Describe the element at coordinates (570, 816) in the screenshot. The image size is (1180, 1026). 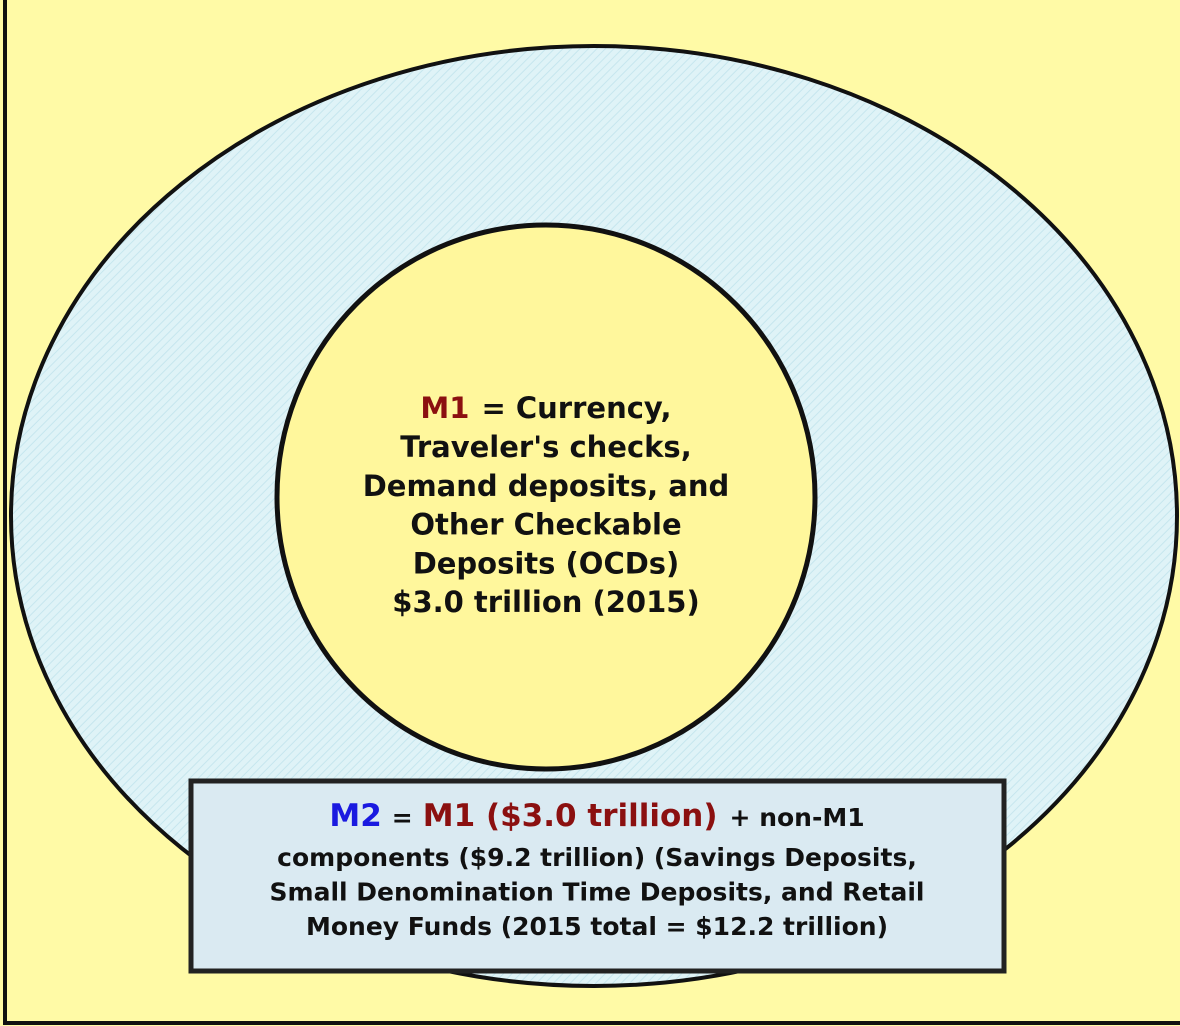
I see `m2-m1-part: M1 ($3.0 trillion)` at that location.